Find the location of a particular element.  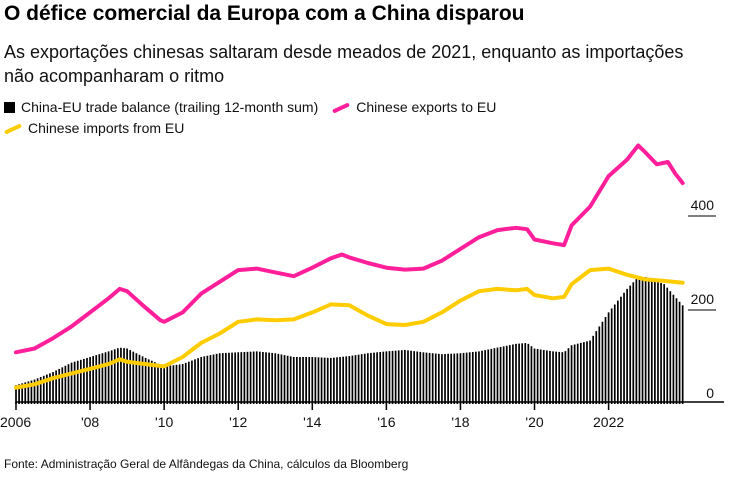

y-tick-label: 400 is located at coordinates (703, 205).